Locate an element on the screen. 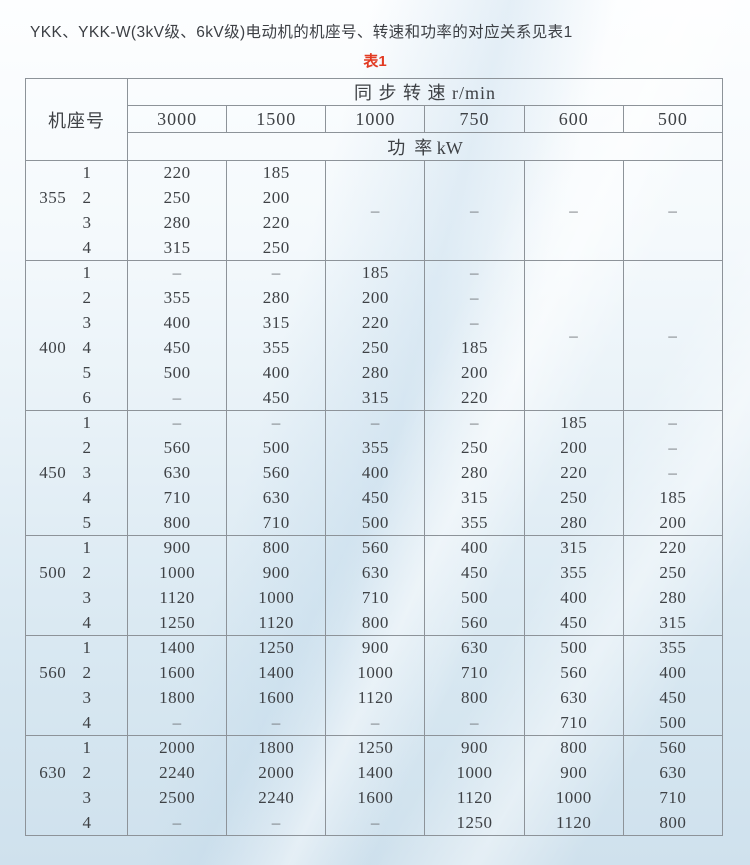 This screenshot has height=865, width=750. power-cell: 560 is located at coordinates (375, 548).